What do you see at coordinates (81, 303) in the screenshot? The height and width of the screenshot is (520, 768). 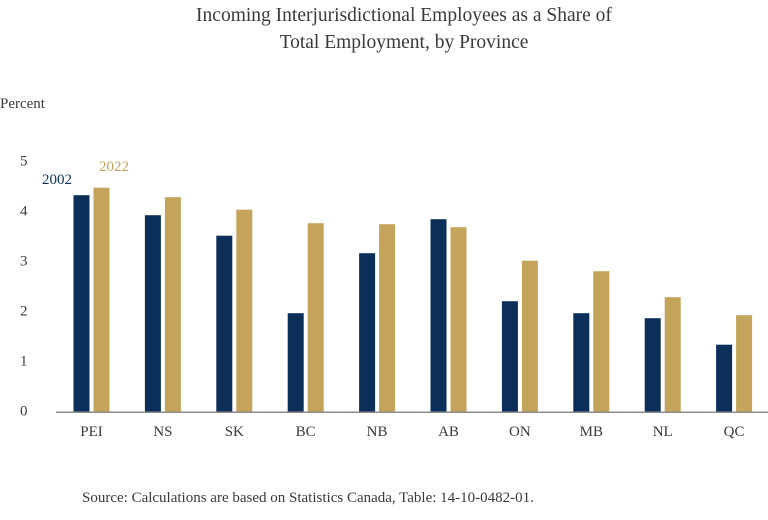 I see `bar-pei-2002` at bounding box center [81, 303].